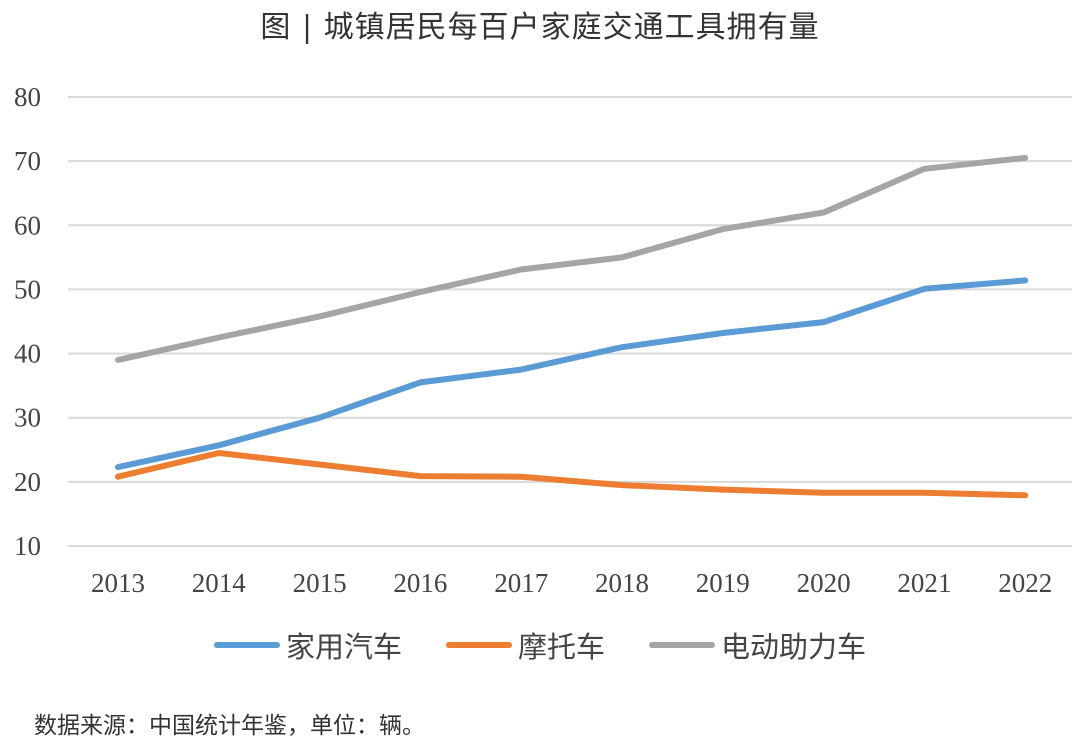  I want to click on y-tick-label: 20, so click(27, 482).